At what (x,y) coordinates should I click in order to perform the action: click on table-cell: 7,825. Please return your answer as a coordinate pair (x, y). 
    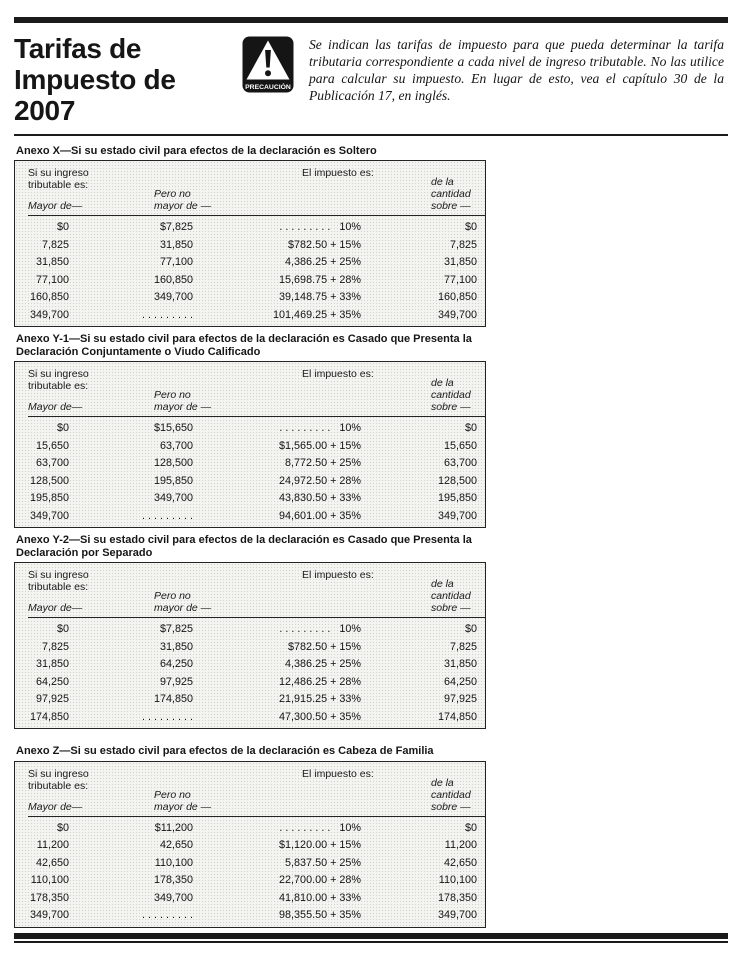
    Looking at the image, I should click on (55, 646).